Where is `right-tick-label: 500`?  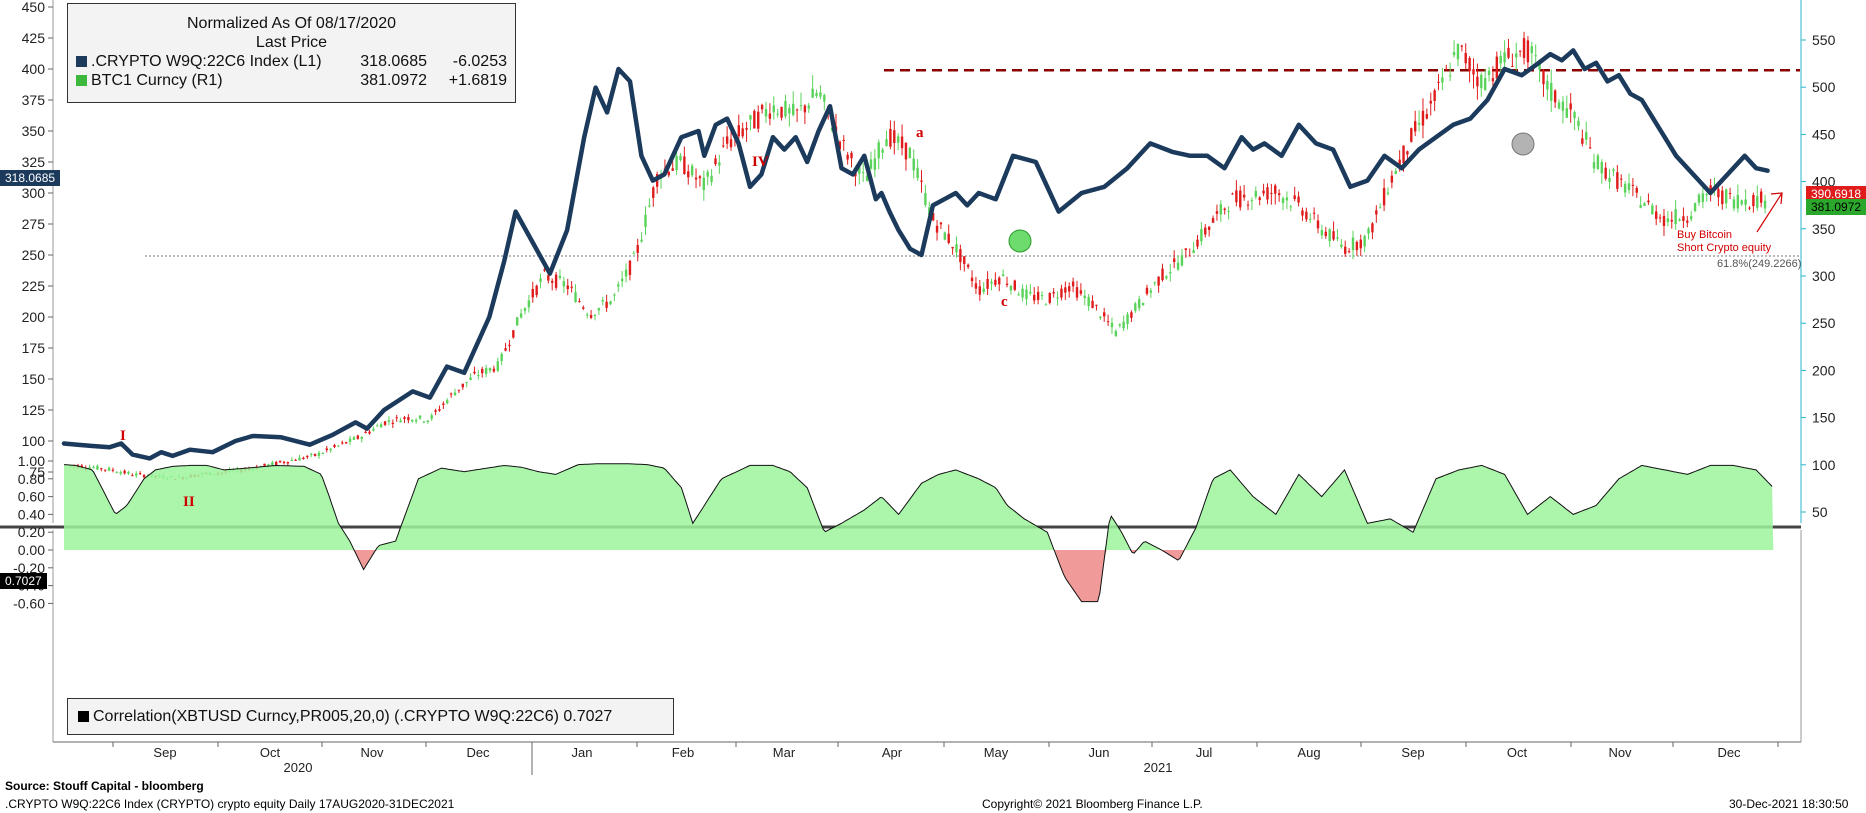 right-tick-label: 500 is located at coordinates (1824, 87).